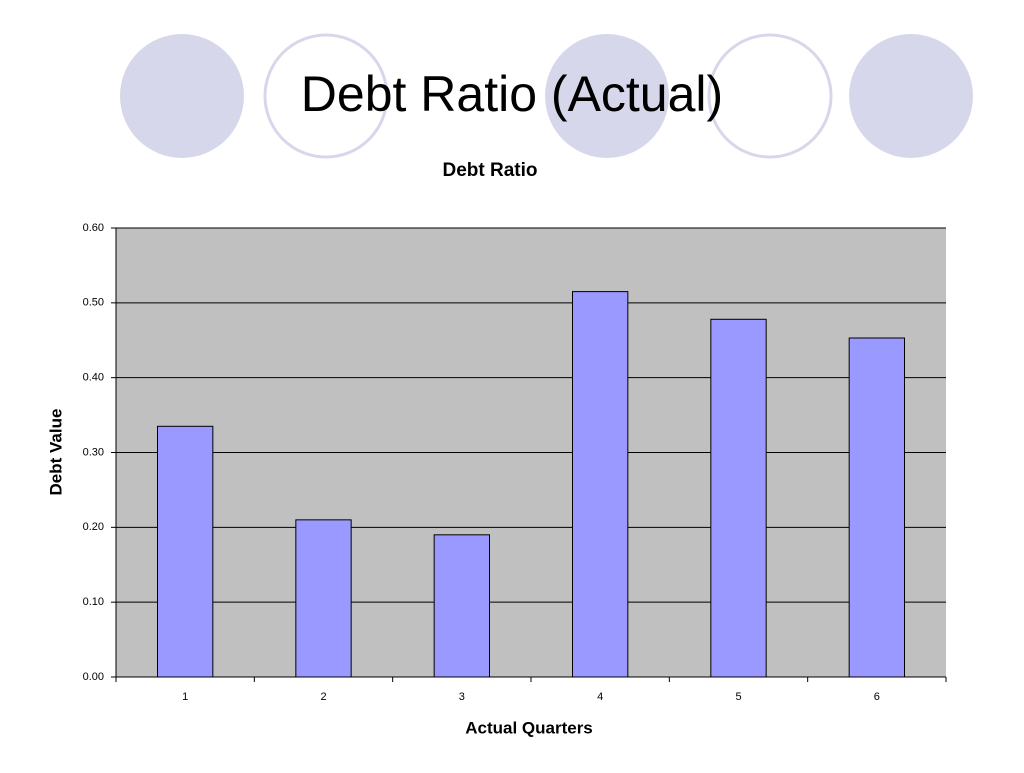  What do you see at coordinates (93, 677) in the screenshot?
I see `y-tick-label: 0.00` at bounding box center [93, 677].